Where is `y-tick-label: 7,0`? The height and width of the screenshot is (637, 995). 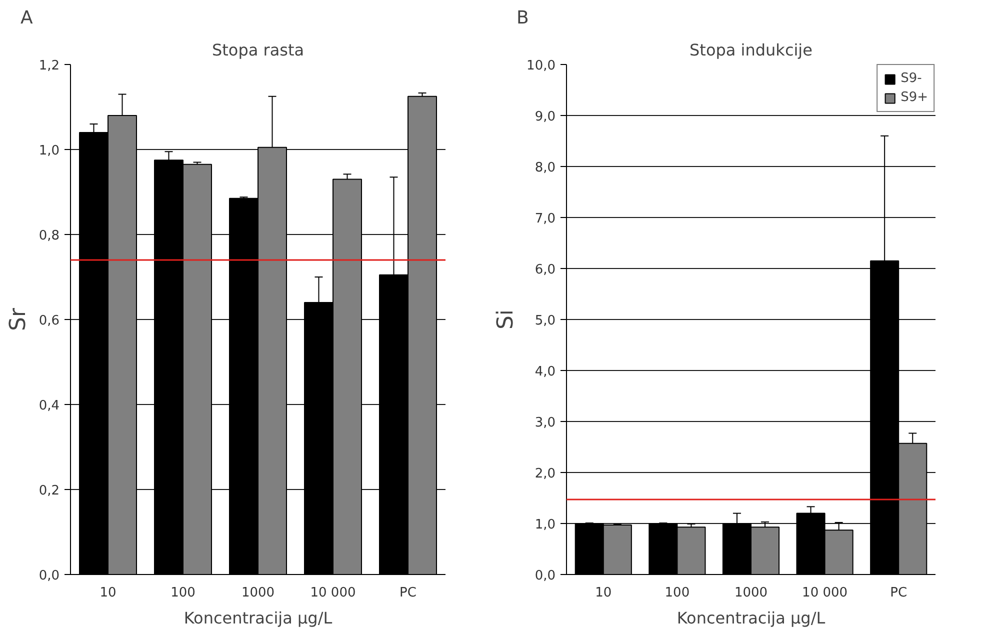
y-tick-label: 7,0 is located at coordinates (545, 219).